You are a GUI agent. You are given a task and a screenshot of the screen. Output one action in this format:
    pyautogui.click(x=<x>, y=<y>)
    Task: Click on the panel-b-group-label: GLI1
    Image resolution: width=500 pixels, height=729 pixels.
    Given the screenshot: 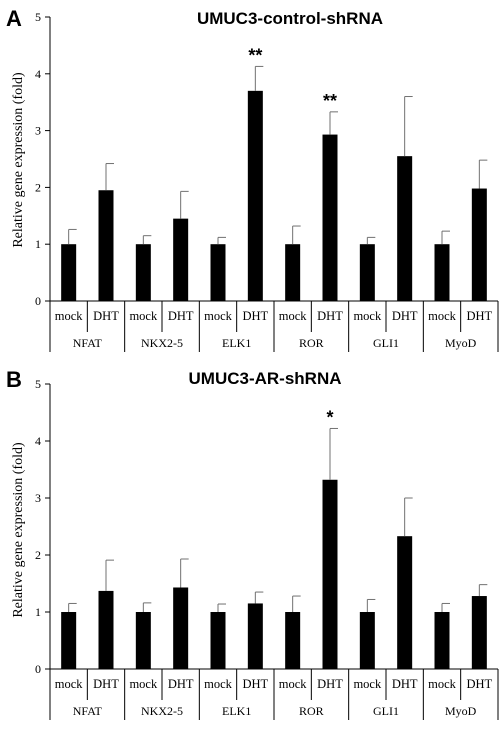 What is the action you would take?
    pyautogui.click(x=386, y=711)
    